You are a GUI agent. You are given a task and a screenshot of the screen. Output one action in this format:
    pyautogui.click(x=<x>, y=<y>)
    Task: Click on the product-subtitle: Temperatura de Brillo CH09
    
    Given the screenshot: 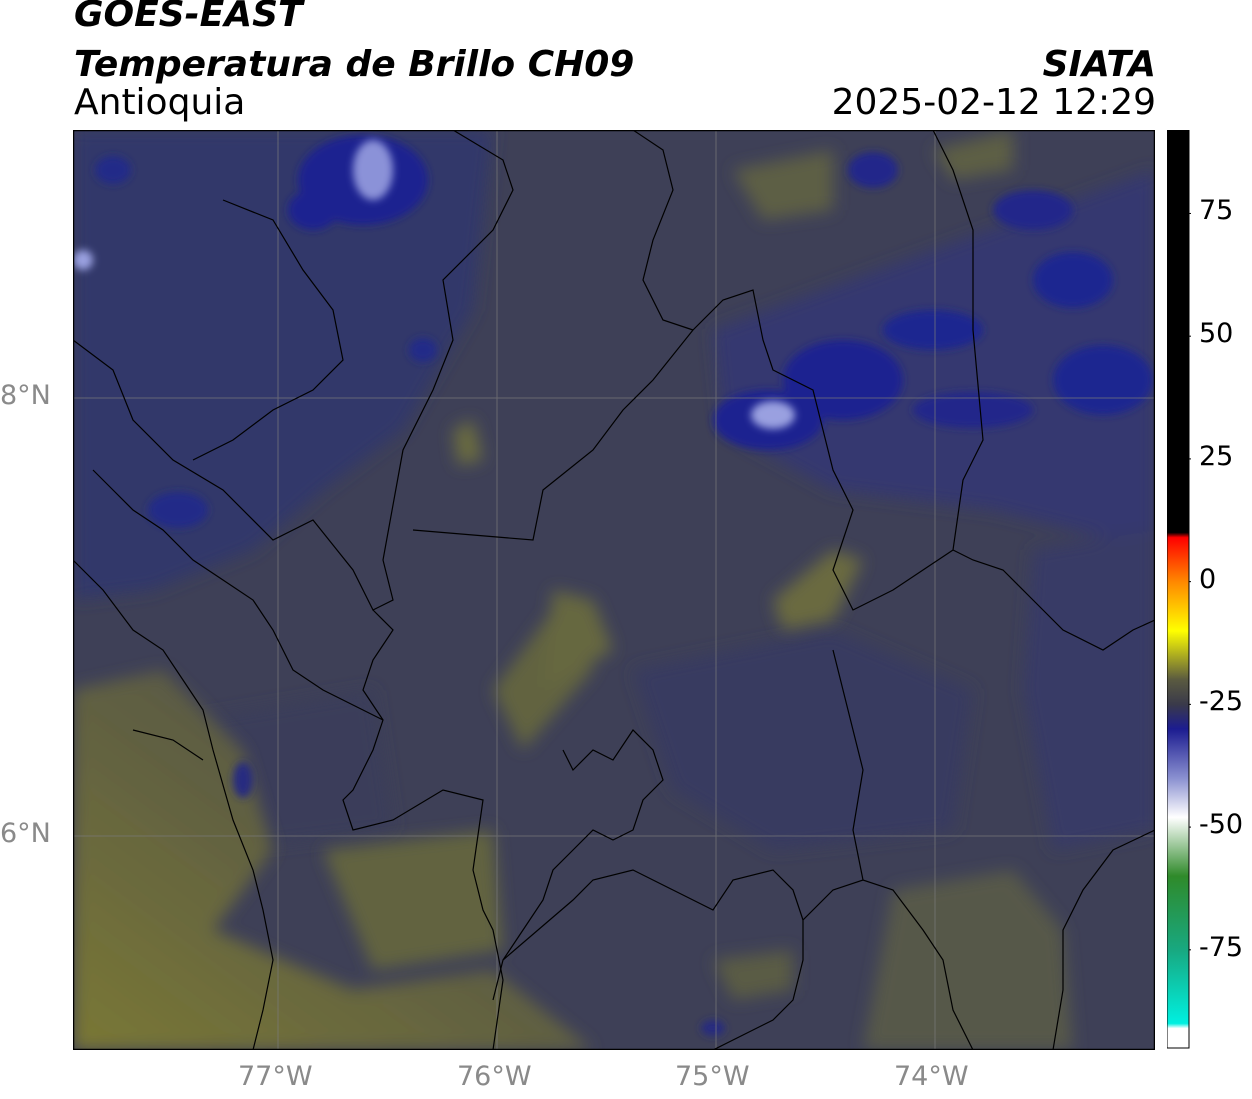 What is the action you would take?
    pyautogui.click(x=354, y=64)
    